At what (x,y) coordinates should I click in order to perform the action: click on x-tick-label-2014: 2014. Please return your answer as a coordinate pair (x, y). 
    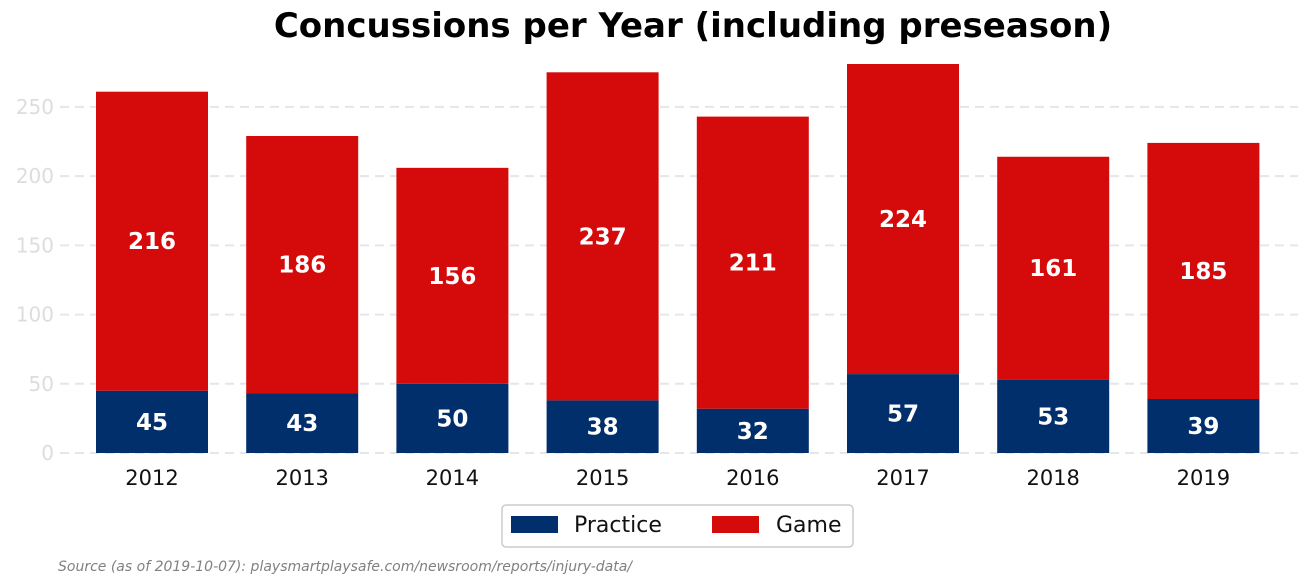
    Looking at the image, I should click on (452, 478).